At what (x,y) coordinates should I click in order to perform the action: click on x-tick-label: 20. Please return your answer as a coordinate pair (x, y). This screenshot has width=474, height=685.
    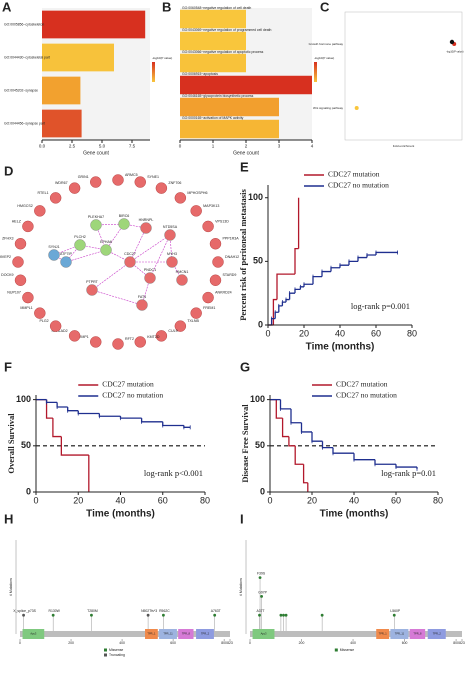
    Looking at the image, I should click on (304, 334).